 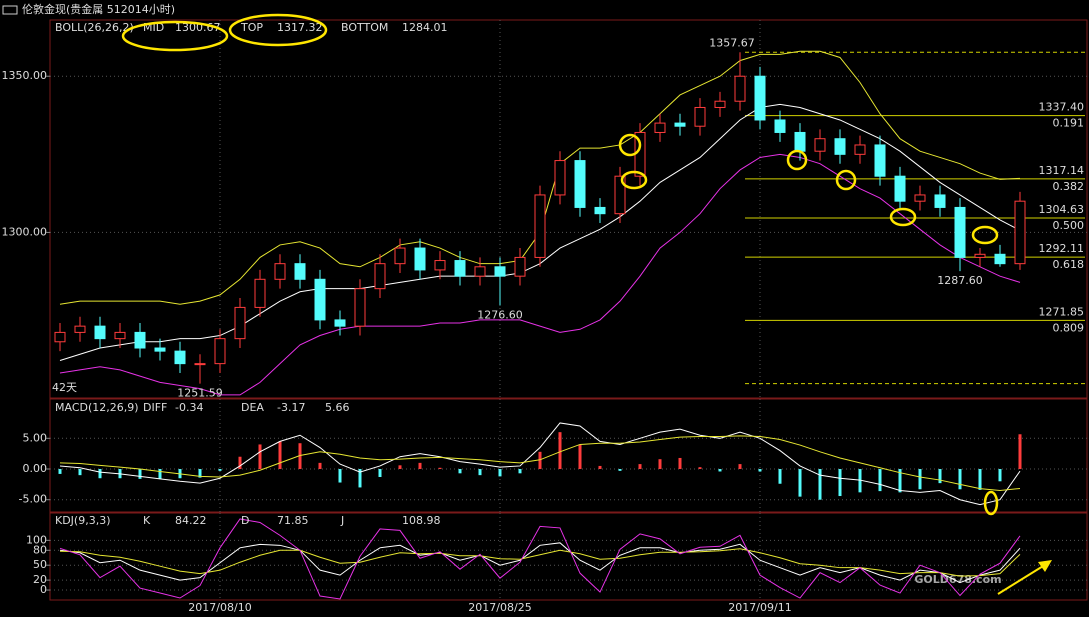 I want to click on trend-arrow, so click(x=1023, y=578).